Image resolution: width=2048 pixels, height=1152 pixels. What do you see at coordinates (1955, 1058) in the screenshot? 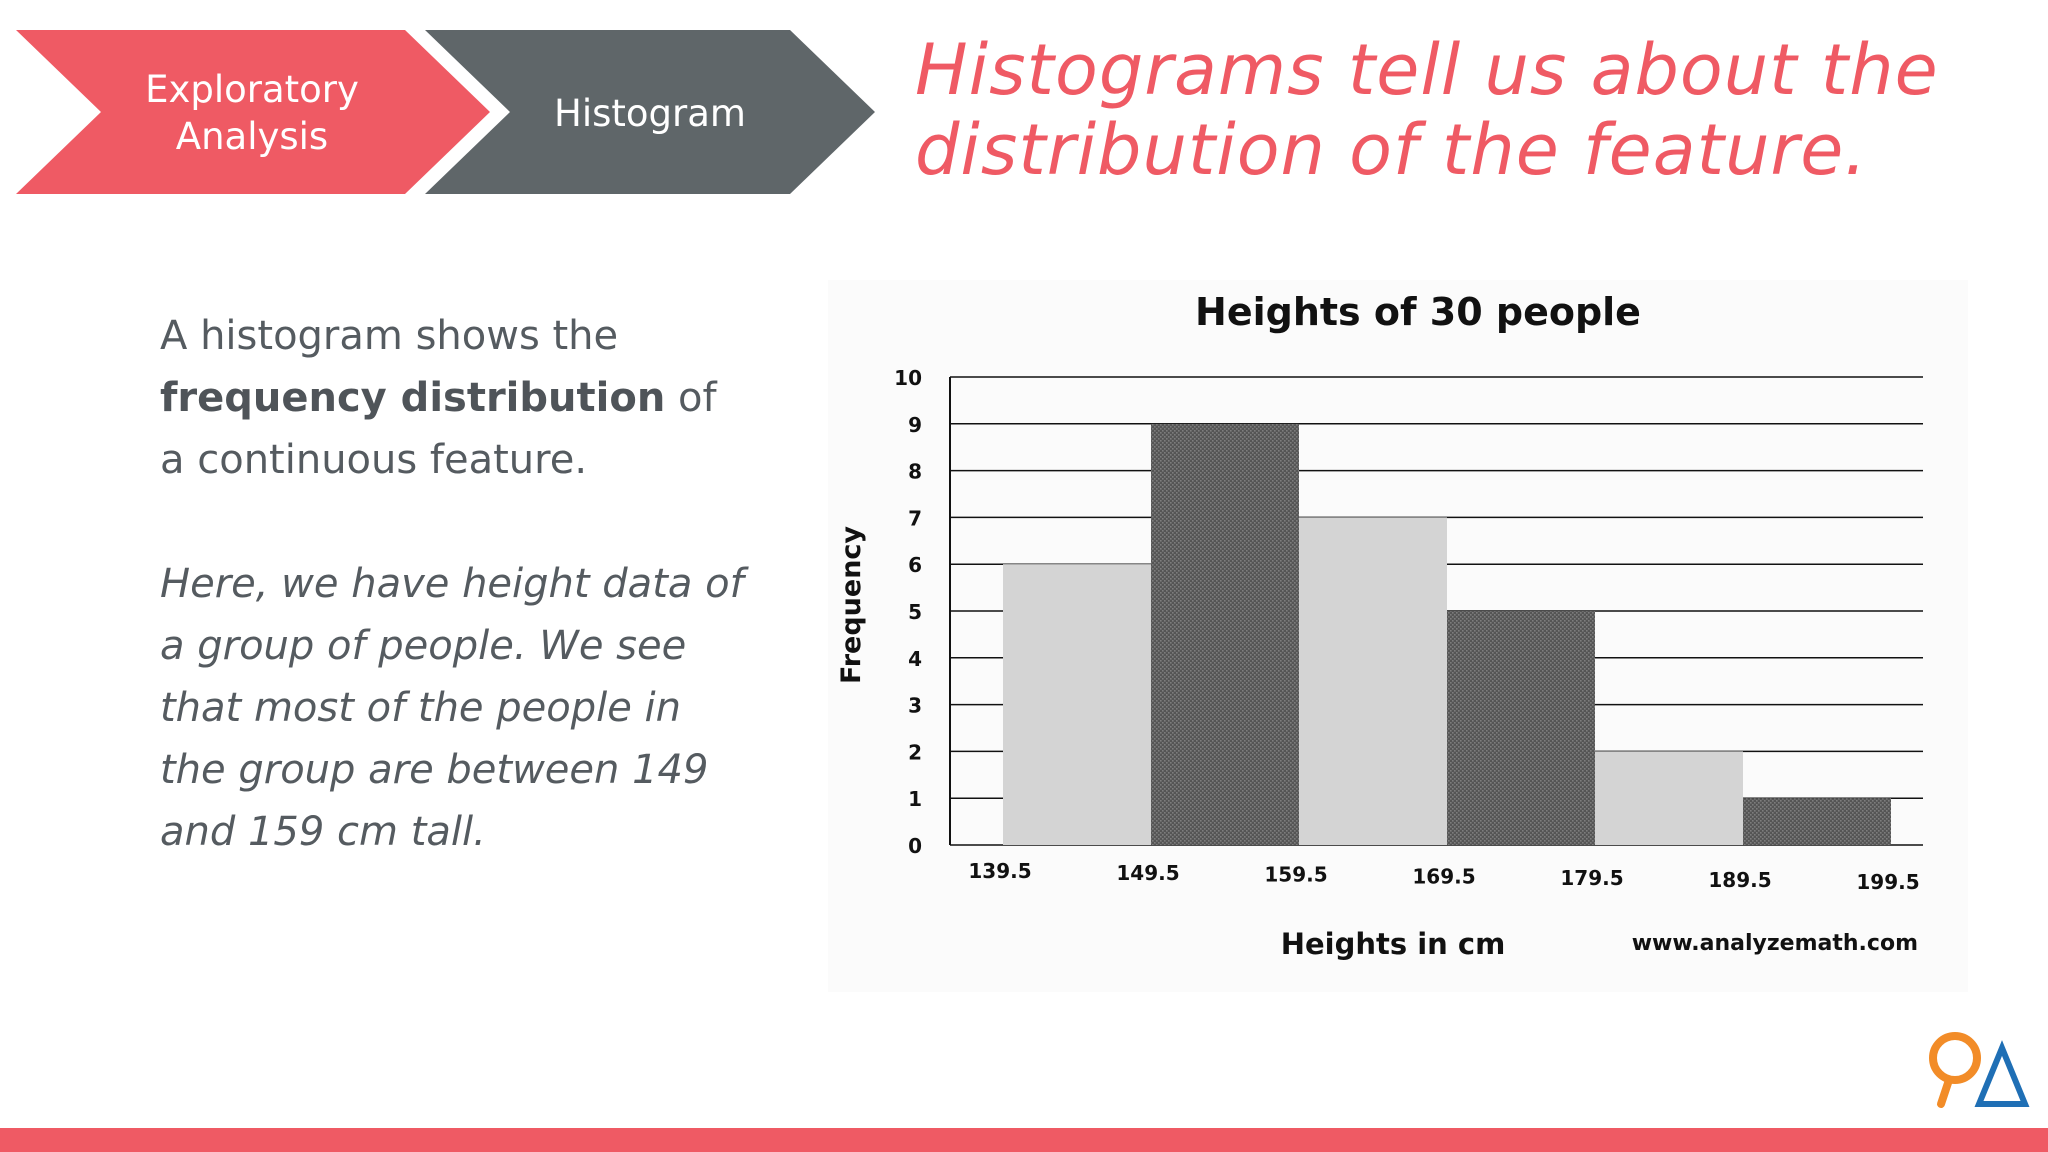
I see `logo-magnifier-icon` at bounding box center [1955, 1058].